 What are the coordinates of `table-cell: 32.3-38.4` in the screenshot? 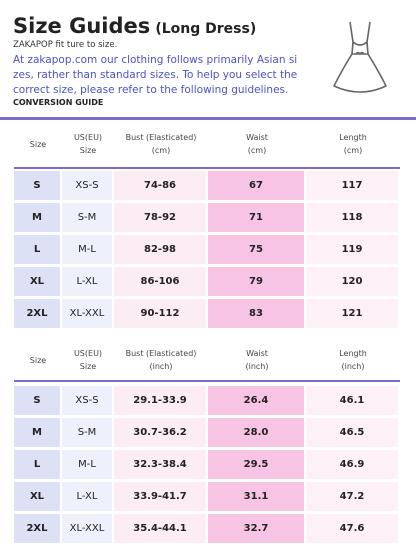 It's located at (160, 464).